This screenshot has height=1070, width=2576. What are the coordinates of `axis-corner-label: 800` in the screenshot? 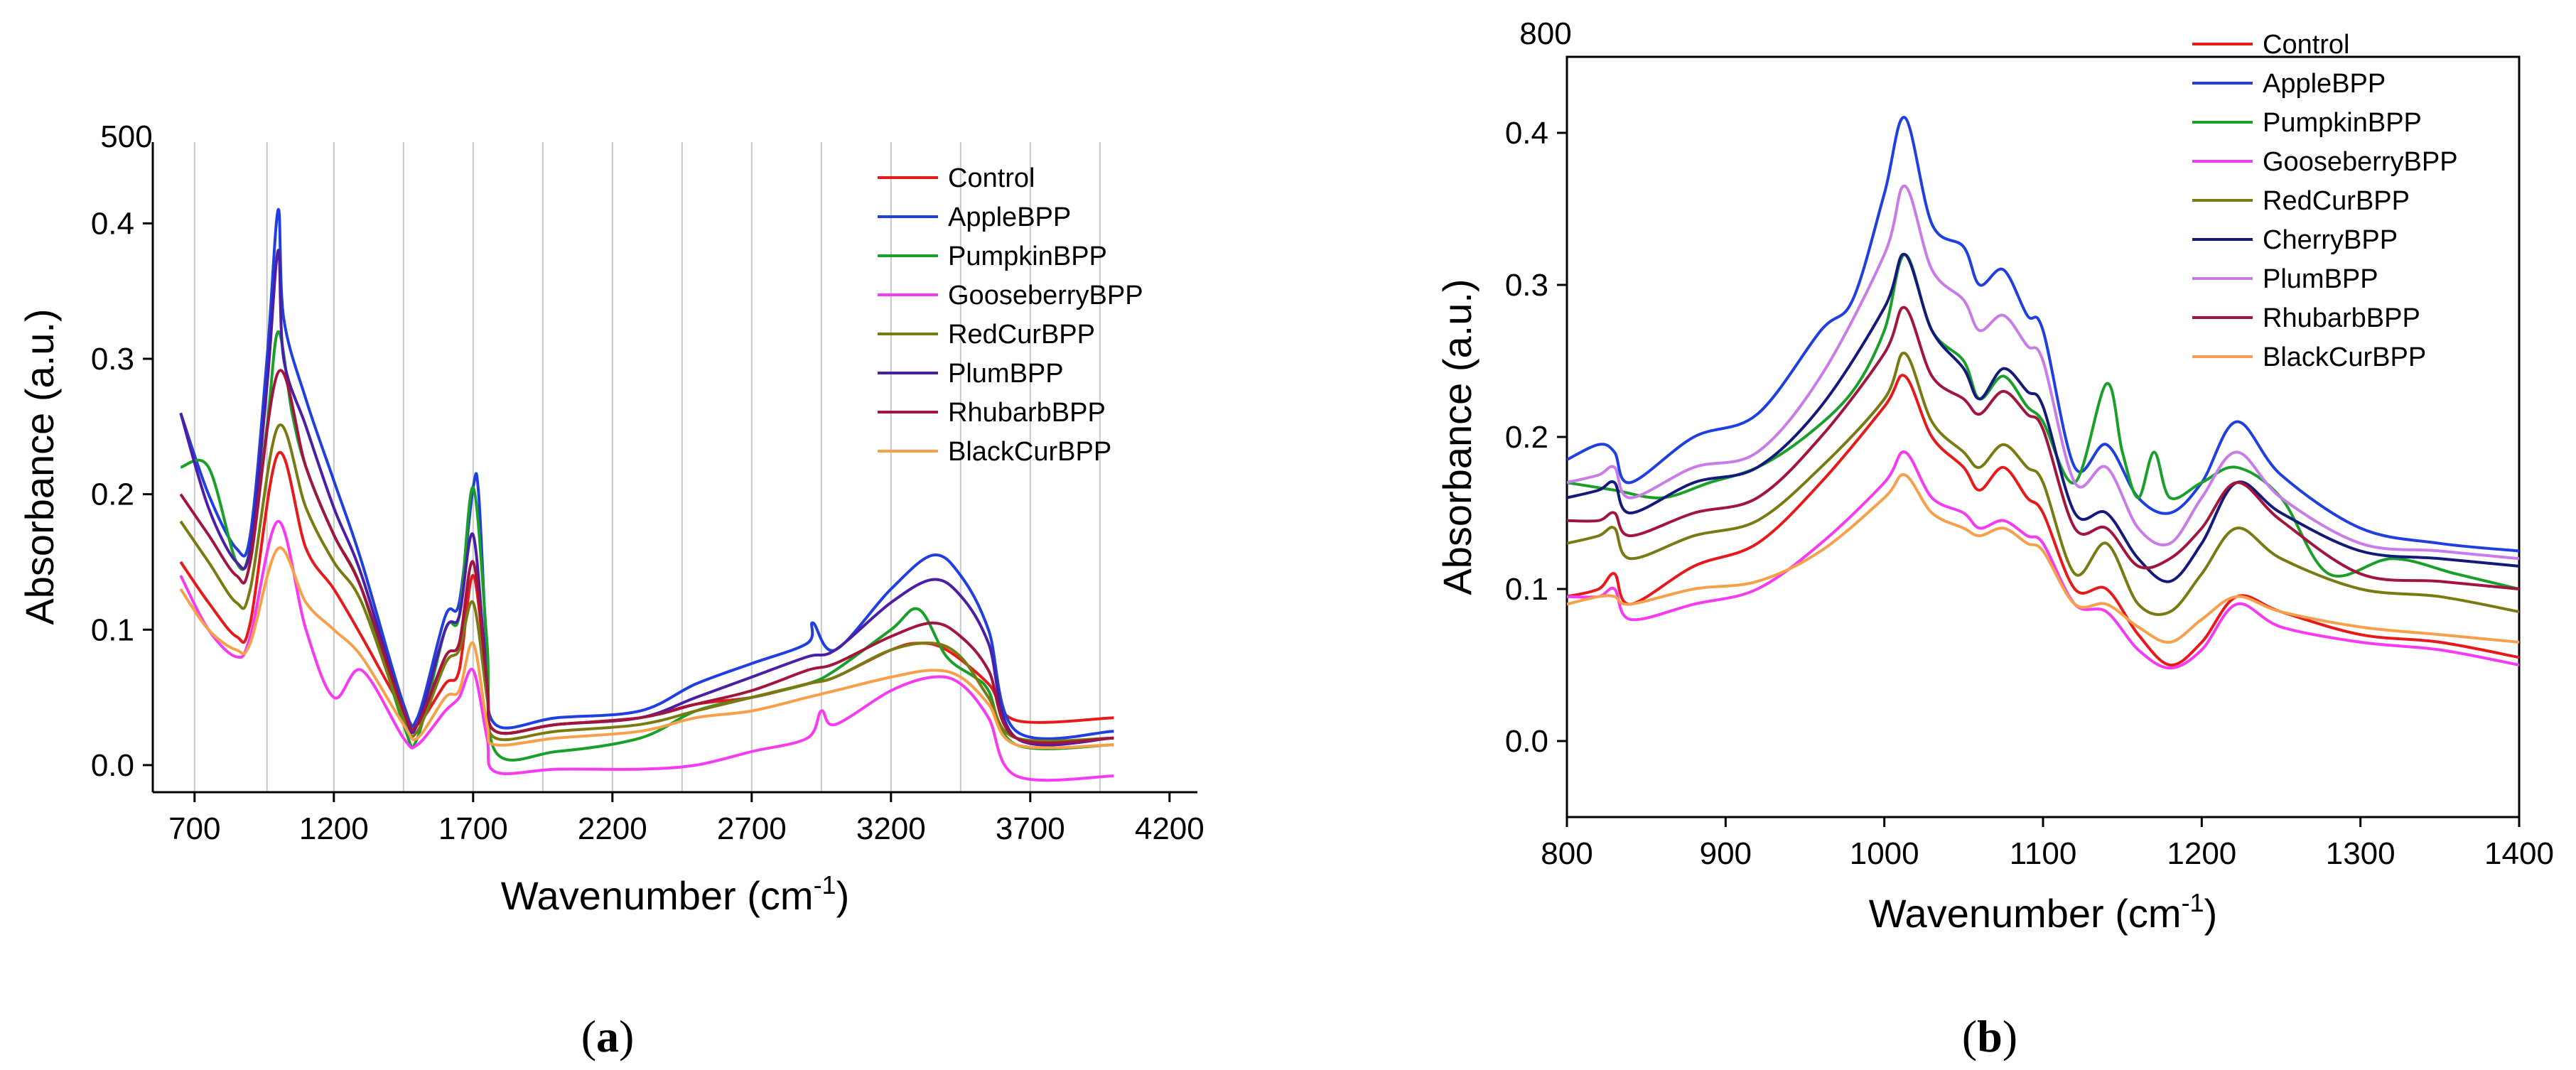 It's located at (1545, 33).